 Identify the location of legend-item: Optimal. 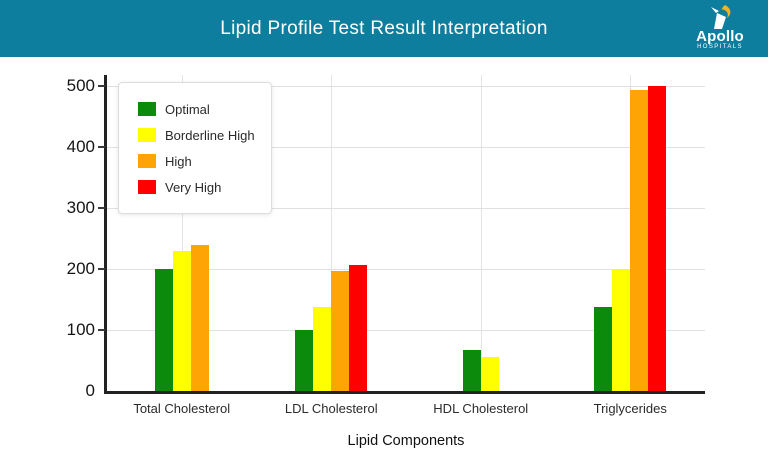
(204, 109).